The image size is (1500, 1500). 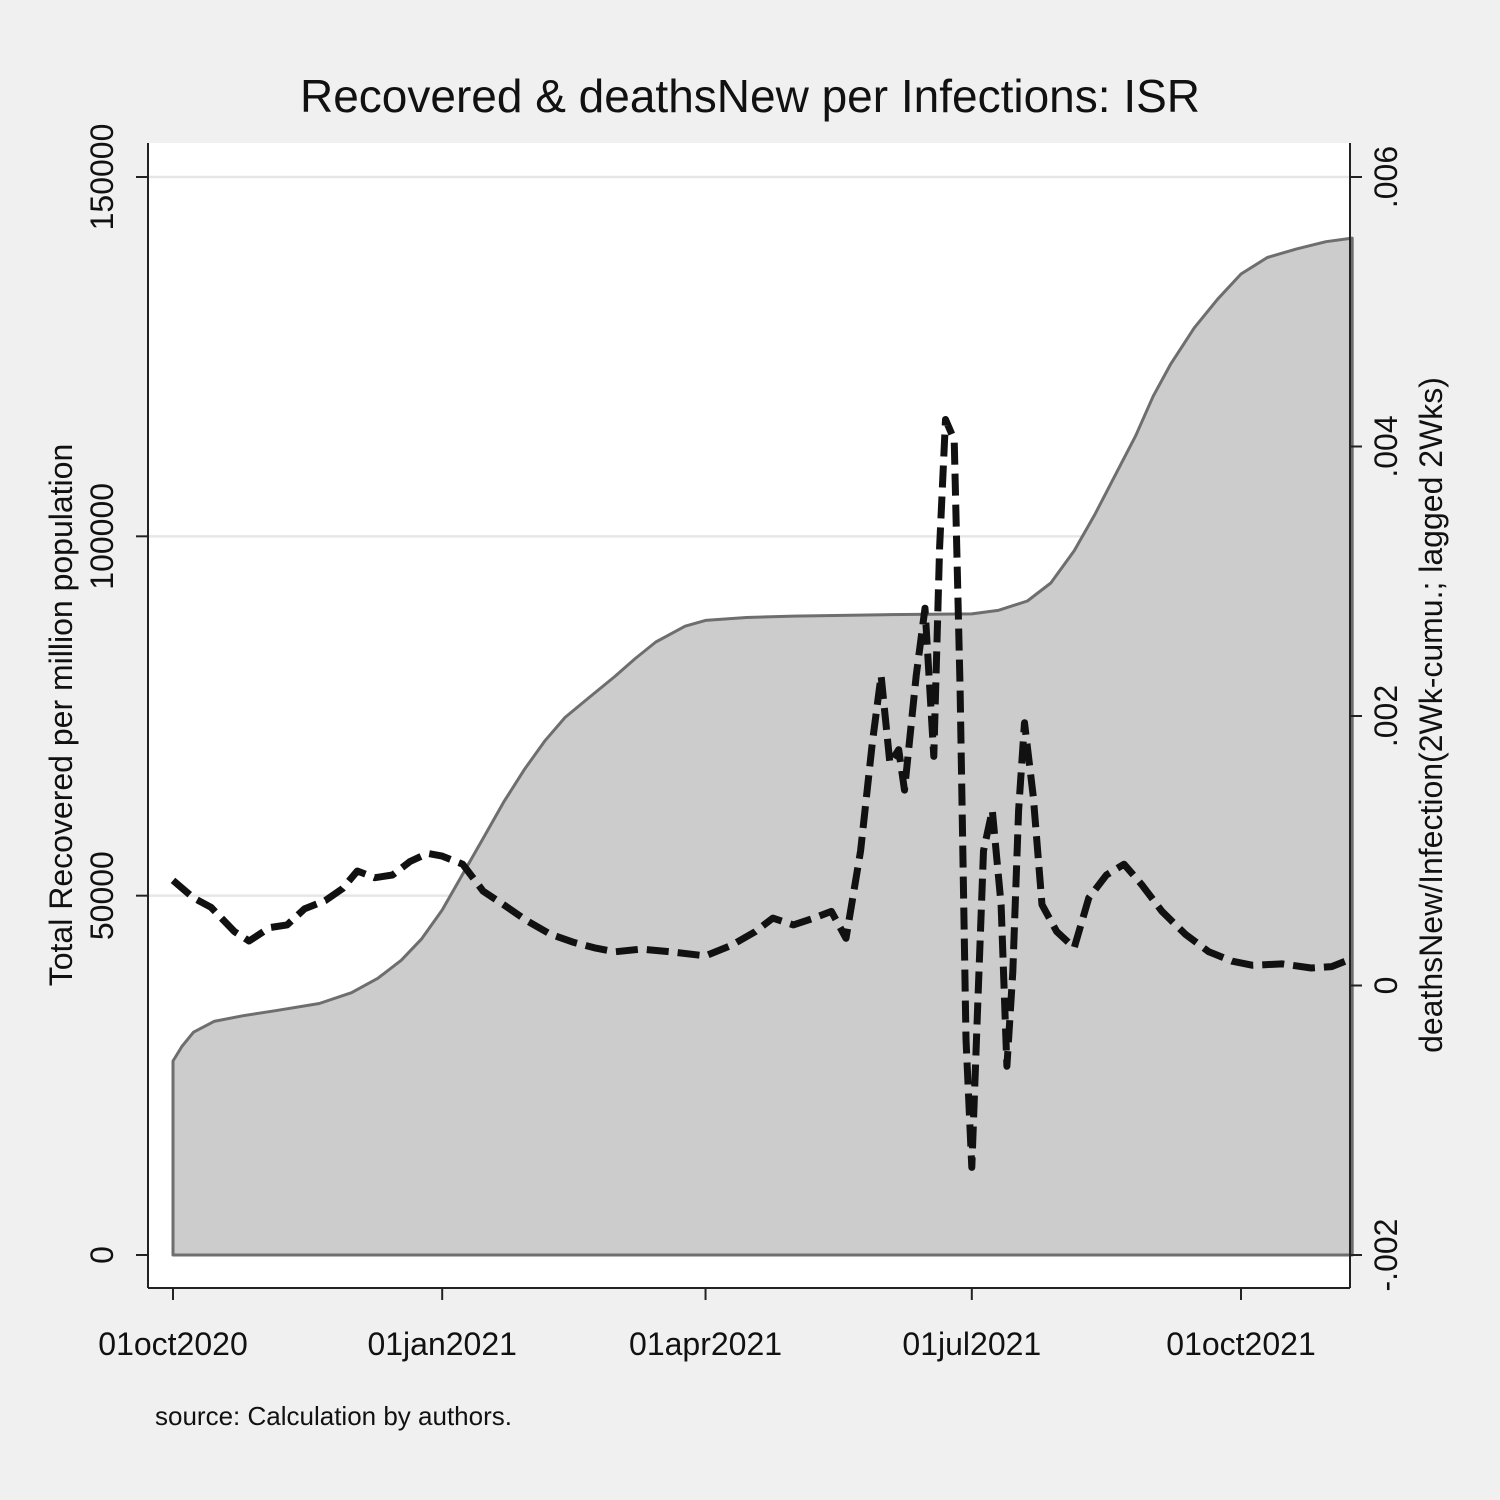 I want to click on right-tick-label-3: .004, so click(x=1386, y=446).